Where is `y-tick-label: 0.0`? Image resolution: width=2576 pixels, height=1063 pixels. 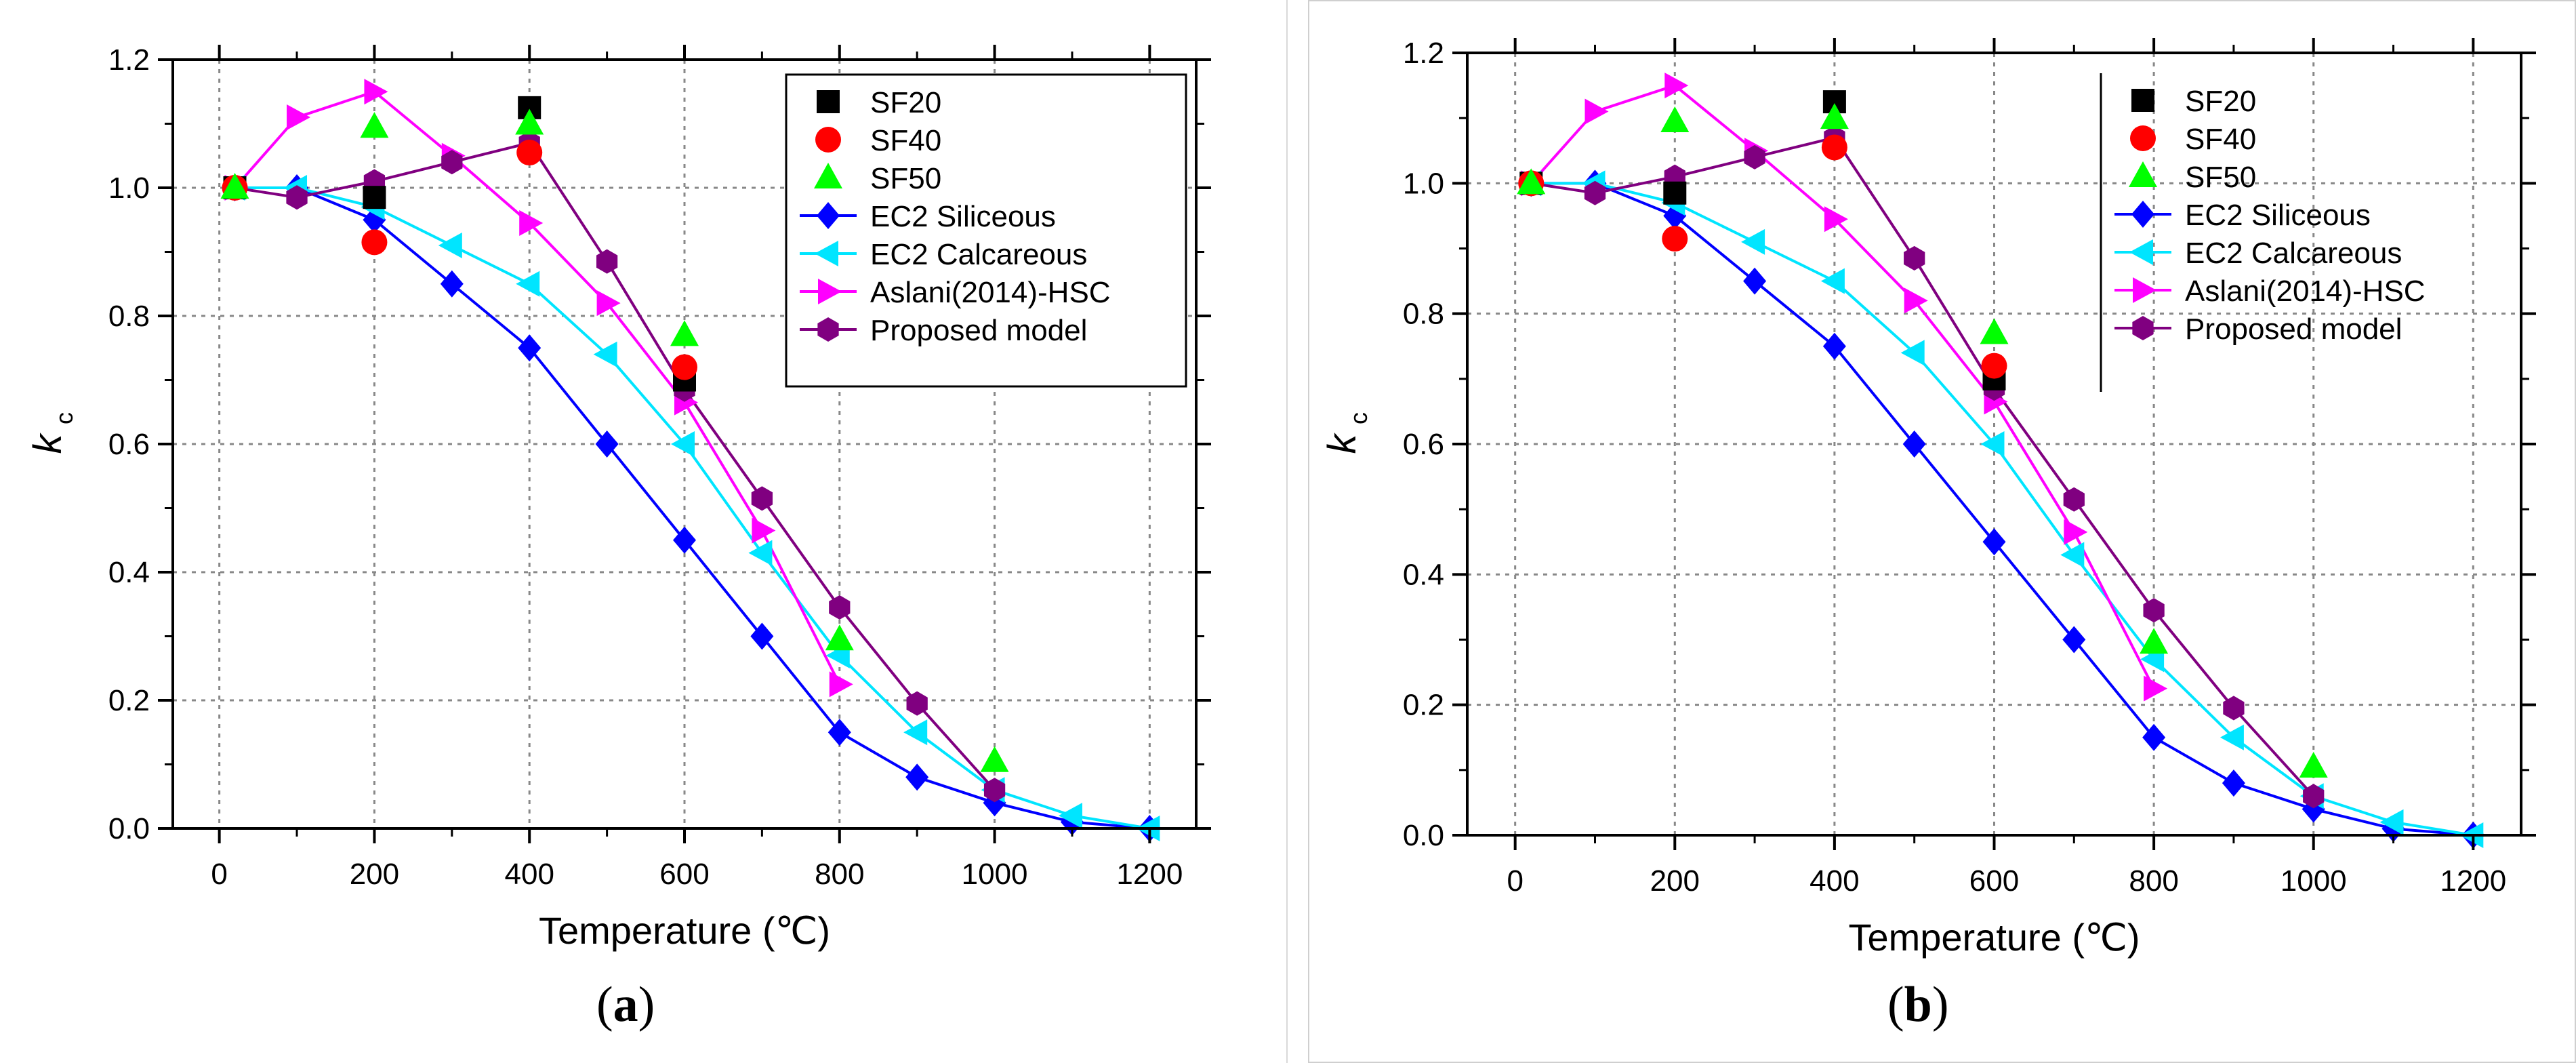 y-tick-label: 0.0 is located at coordinates (1424, 835).